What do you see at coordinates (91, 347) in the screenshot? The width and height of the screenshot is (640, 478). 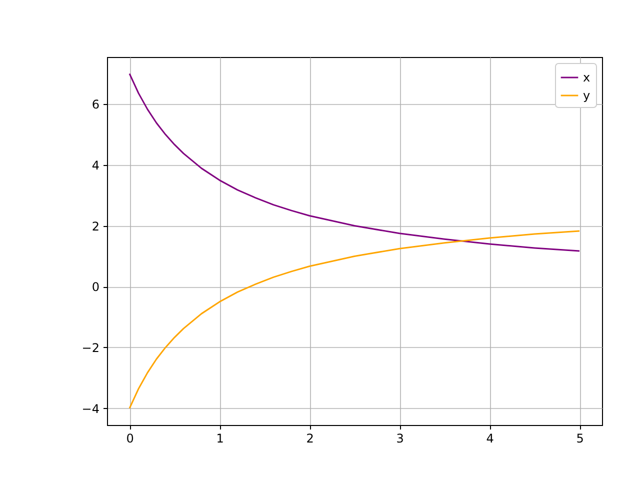 I see `y-tick-label: −2` at bounding box center [91, 347].